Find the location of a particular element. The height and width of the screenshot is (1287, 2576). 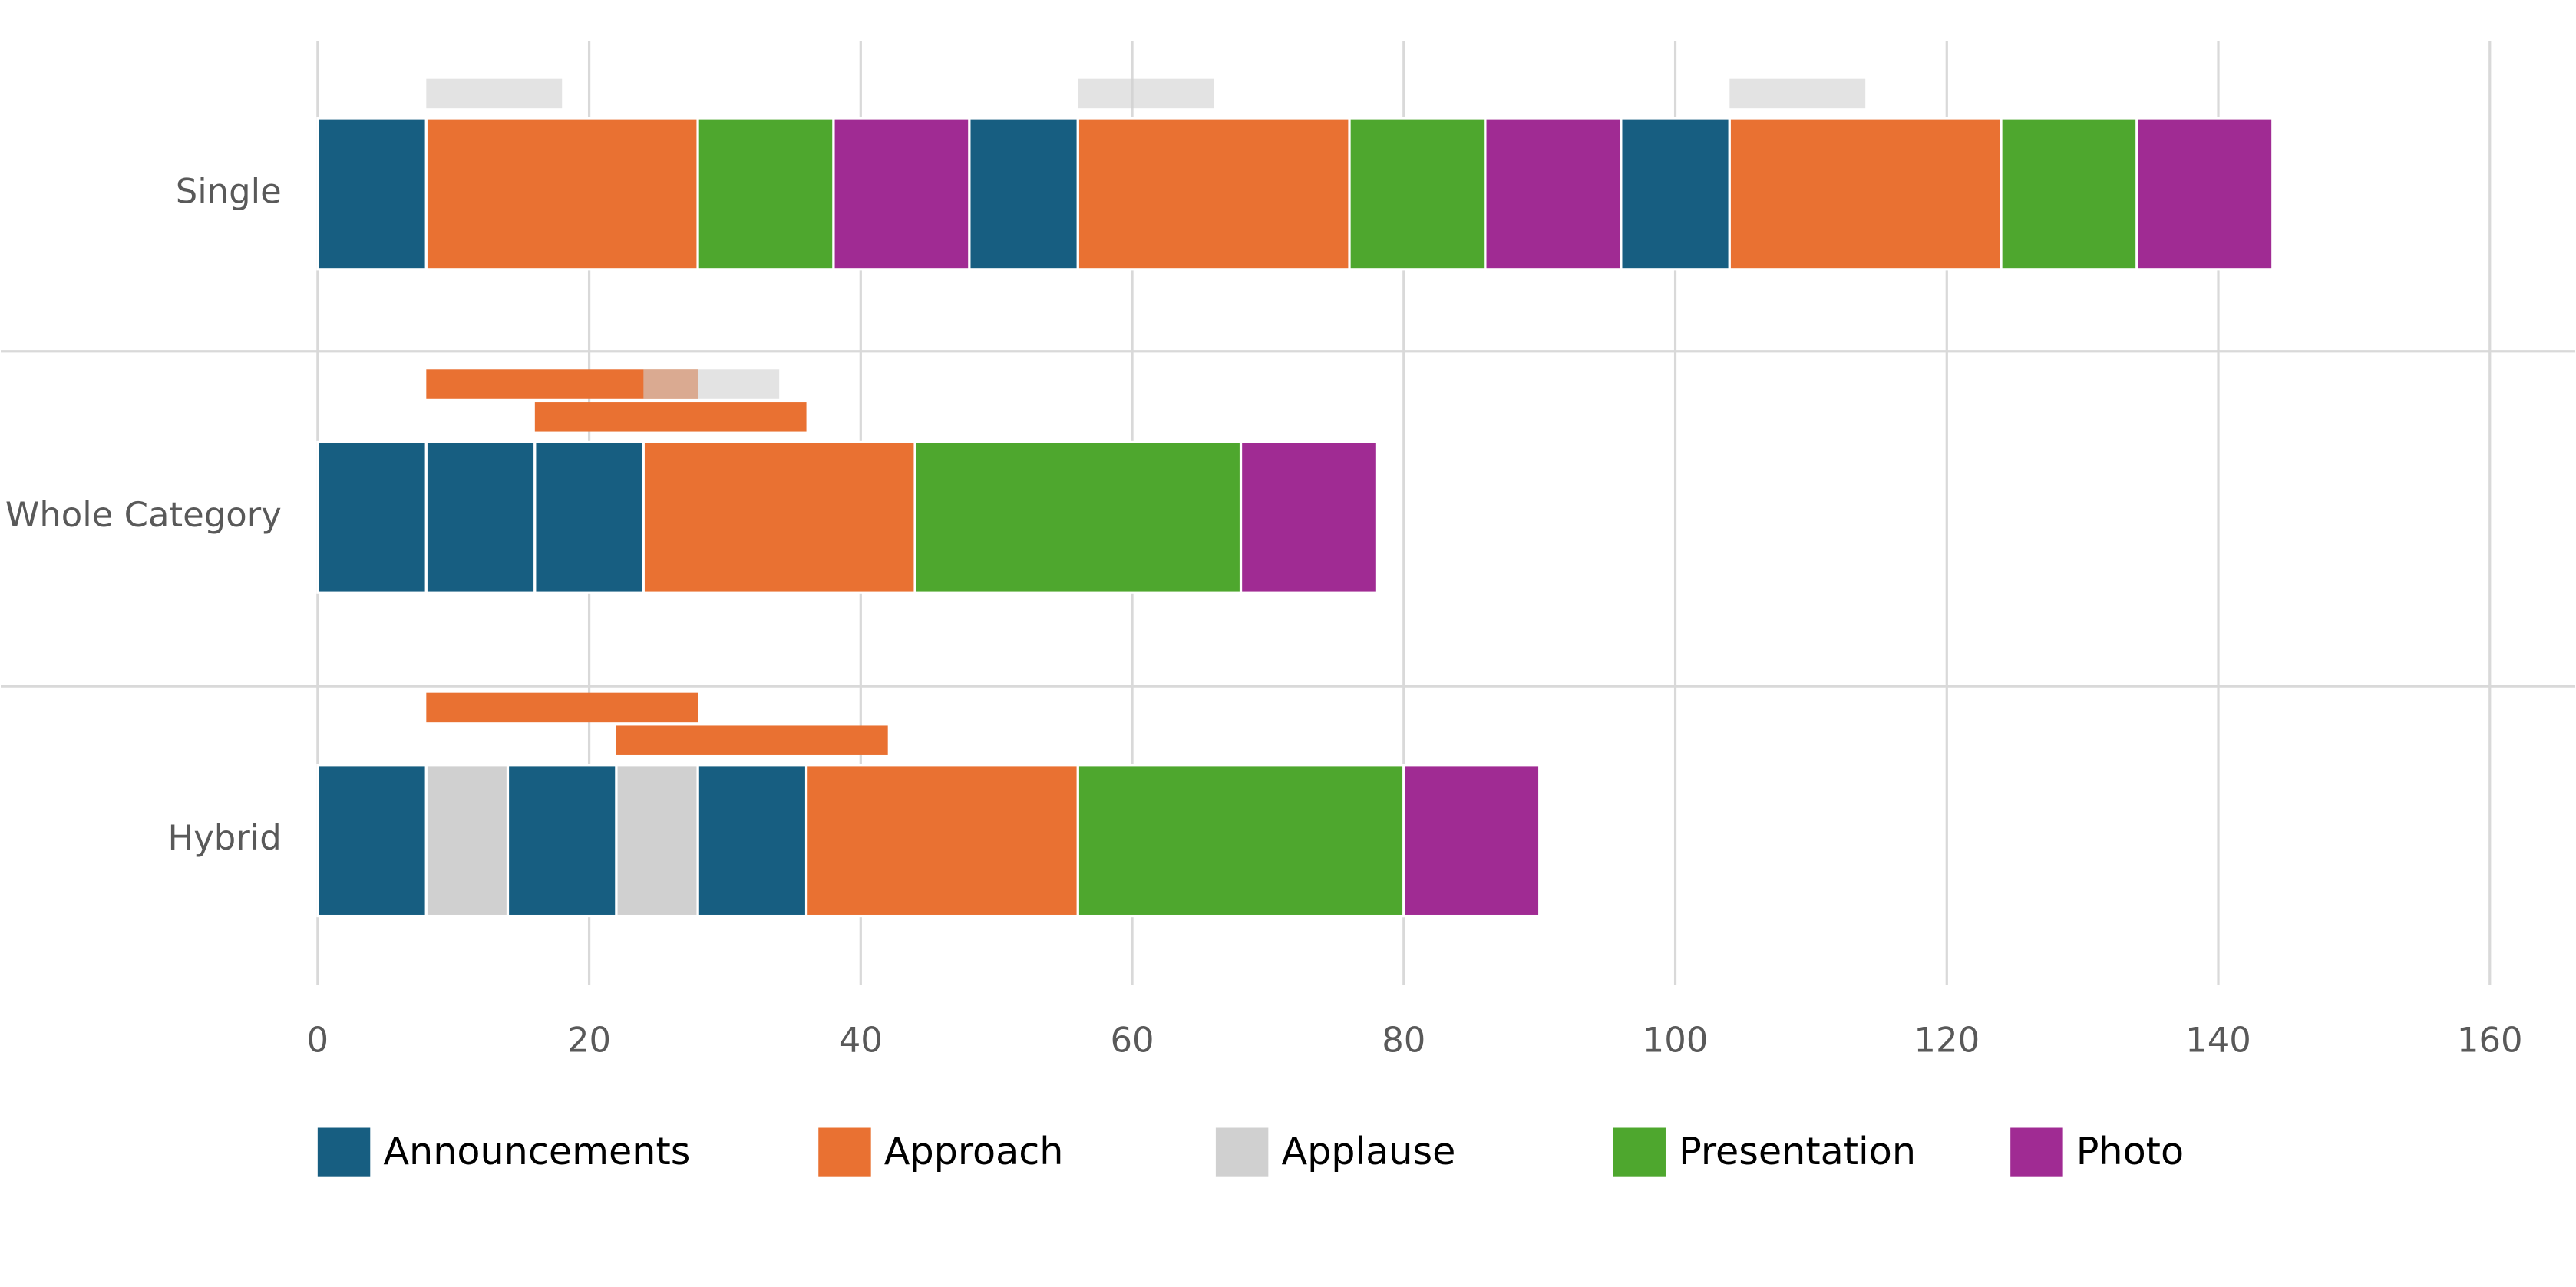

legend-label: Photo is located at coordinates (2130, 1151).